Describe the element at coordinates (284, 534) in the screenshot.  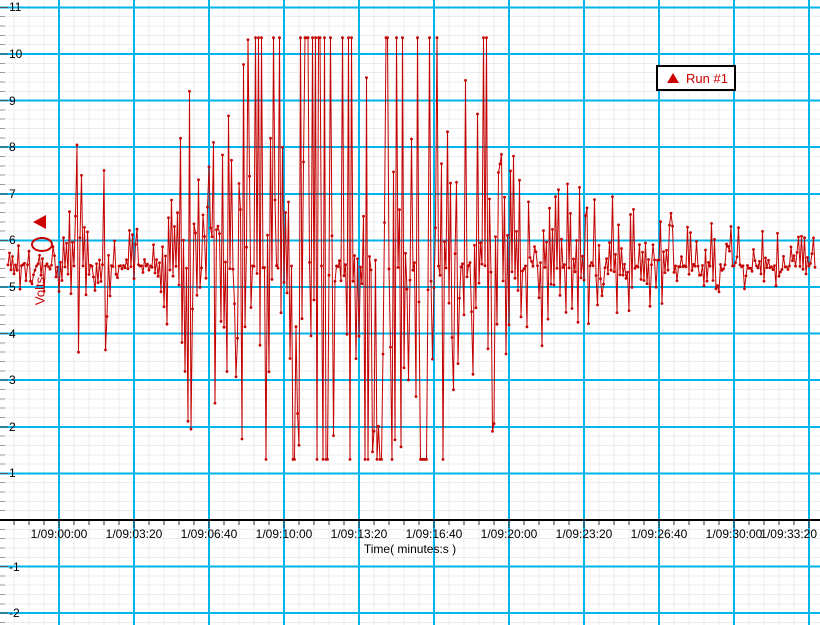
I see `x-tick-label: 1/09:10:00` at that location.